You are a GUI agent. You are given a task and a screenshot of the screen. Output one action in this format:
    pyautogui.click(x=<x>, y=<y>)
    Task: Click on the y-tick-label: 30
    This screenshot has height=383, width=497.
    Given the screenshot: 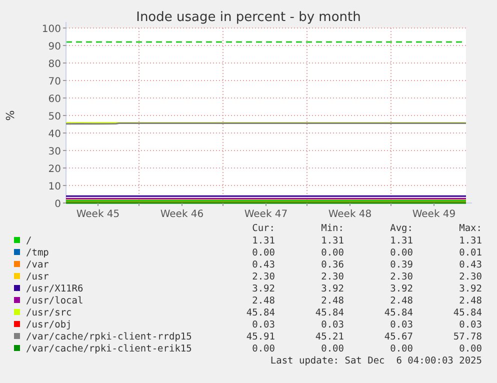 What is the action you would take?
    pyautogui.click(x=54, y=152)
    